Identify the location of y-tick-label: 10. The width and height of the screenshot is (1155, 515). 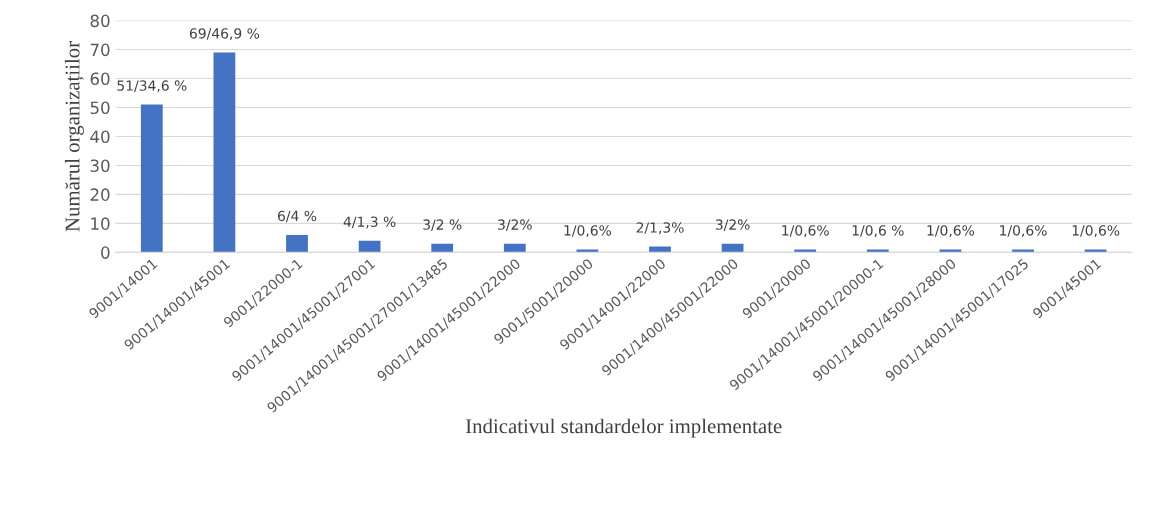
(100, 223).